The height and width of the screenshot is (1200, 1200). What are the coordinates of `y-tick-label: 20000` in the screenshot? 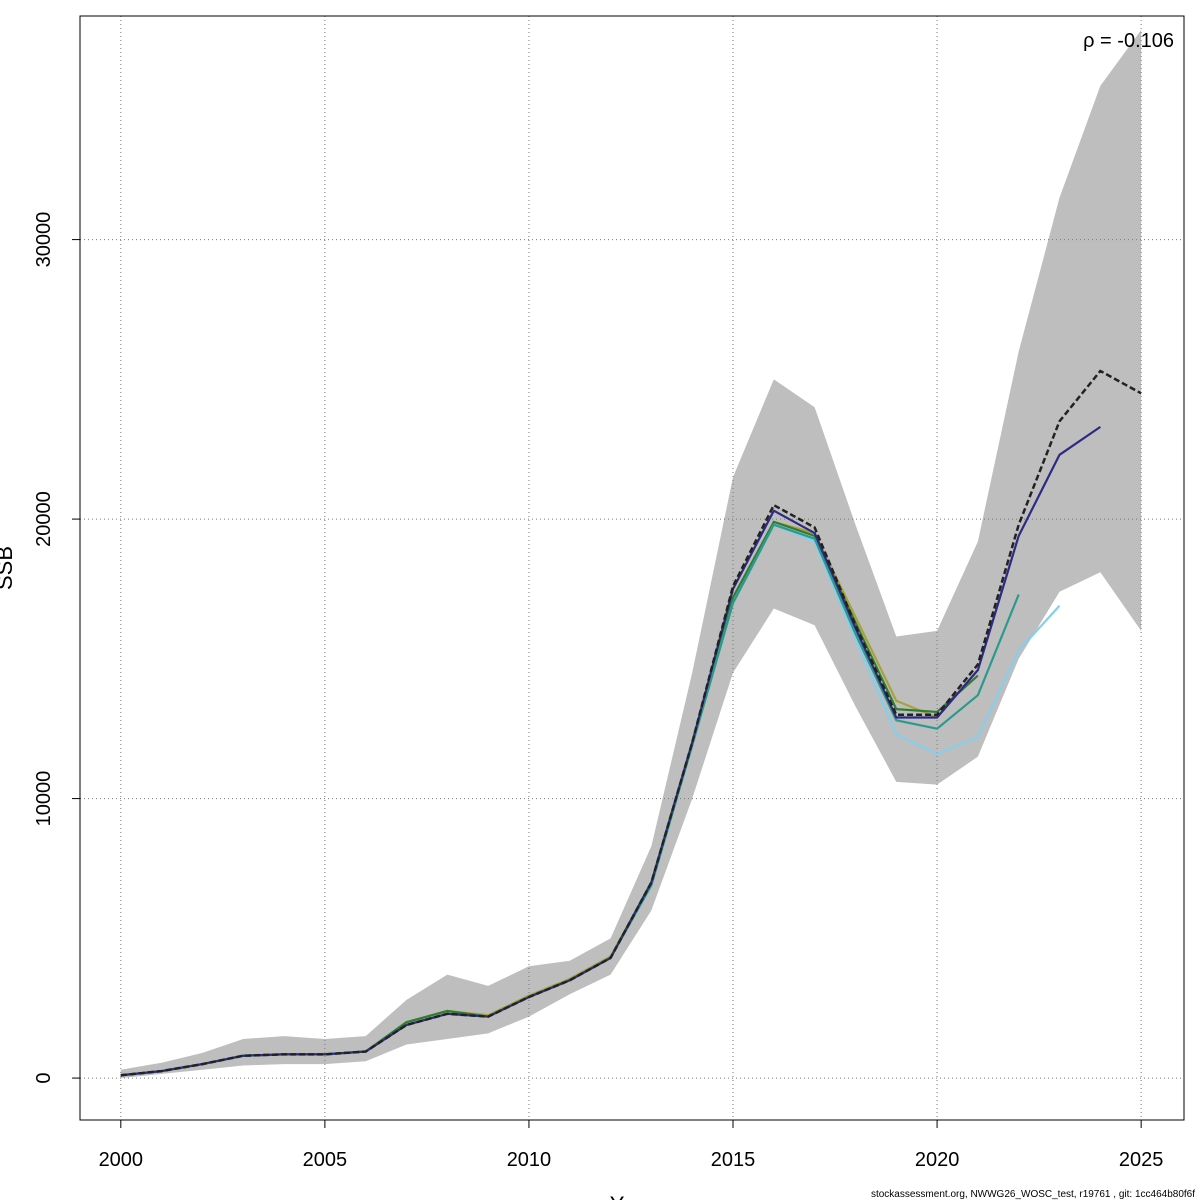 It's located at (44, 519).